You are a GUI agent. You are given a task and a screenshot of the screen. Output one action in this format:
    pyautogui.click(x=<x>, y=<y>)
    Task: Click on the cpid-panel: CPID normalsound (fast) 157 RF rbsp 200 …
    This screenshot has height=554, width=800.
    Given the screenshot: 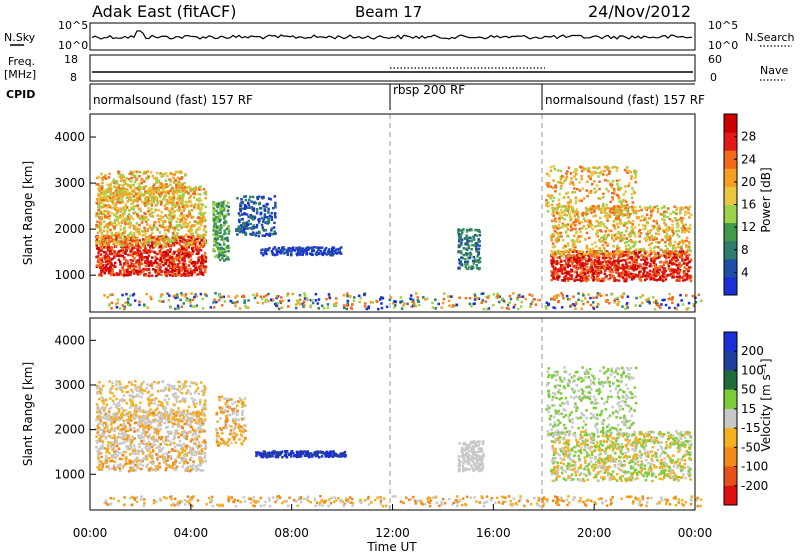 What is the action you would take?
    pyautogui.click(x=355, y=96)
    